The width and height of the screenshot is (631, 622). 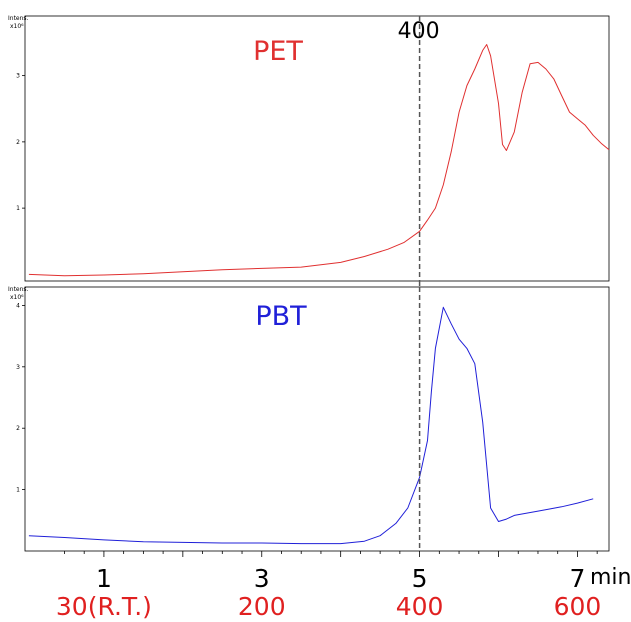 What do you see at coordinates (104, 606) in the screenshot?
I see `temperature-label: 30(R.T.)` at bounding box center [104, 606].